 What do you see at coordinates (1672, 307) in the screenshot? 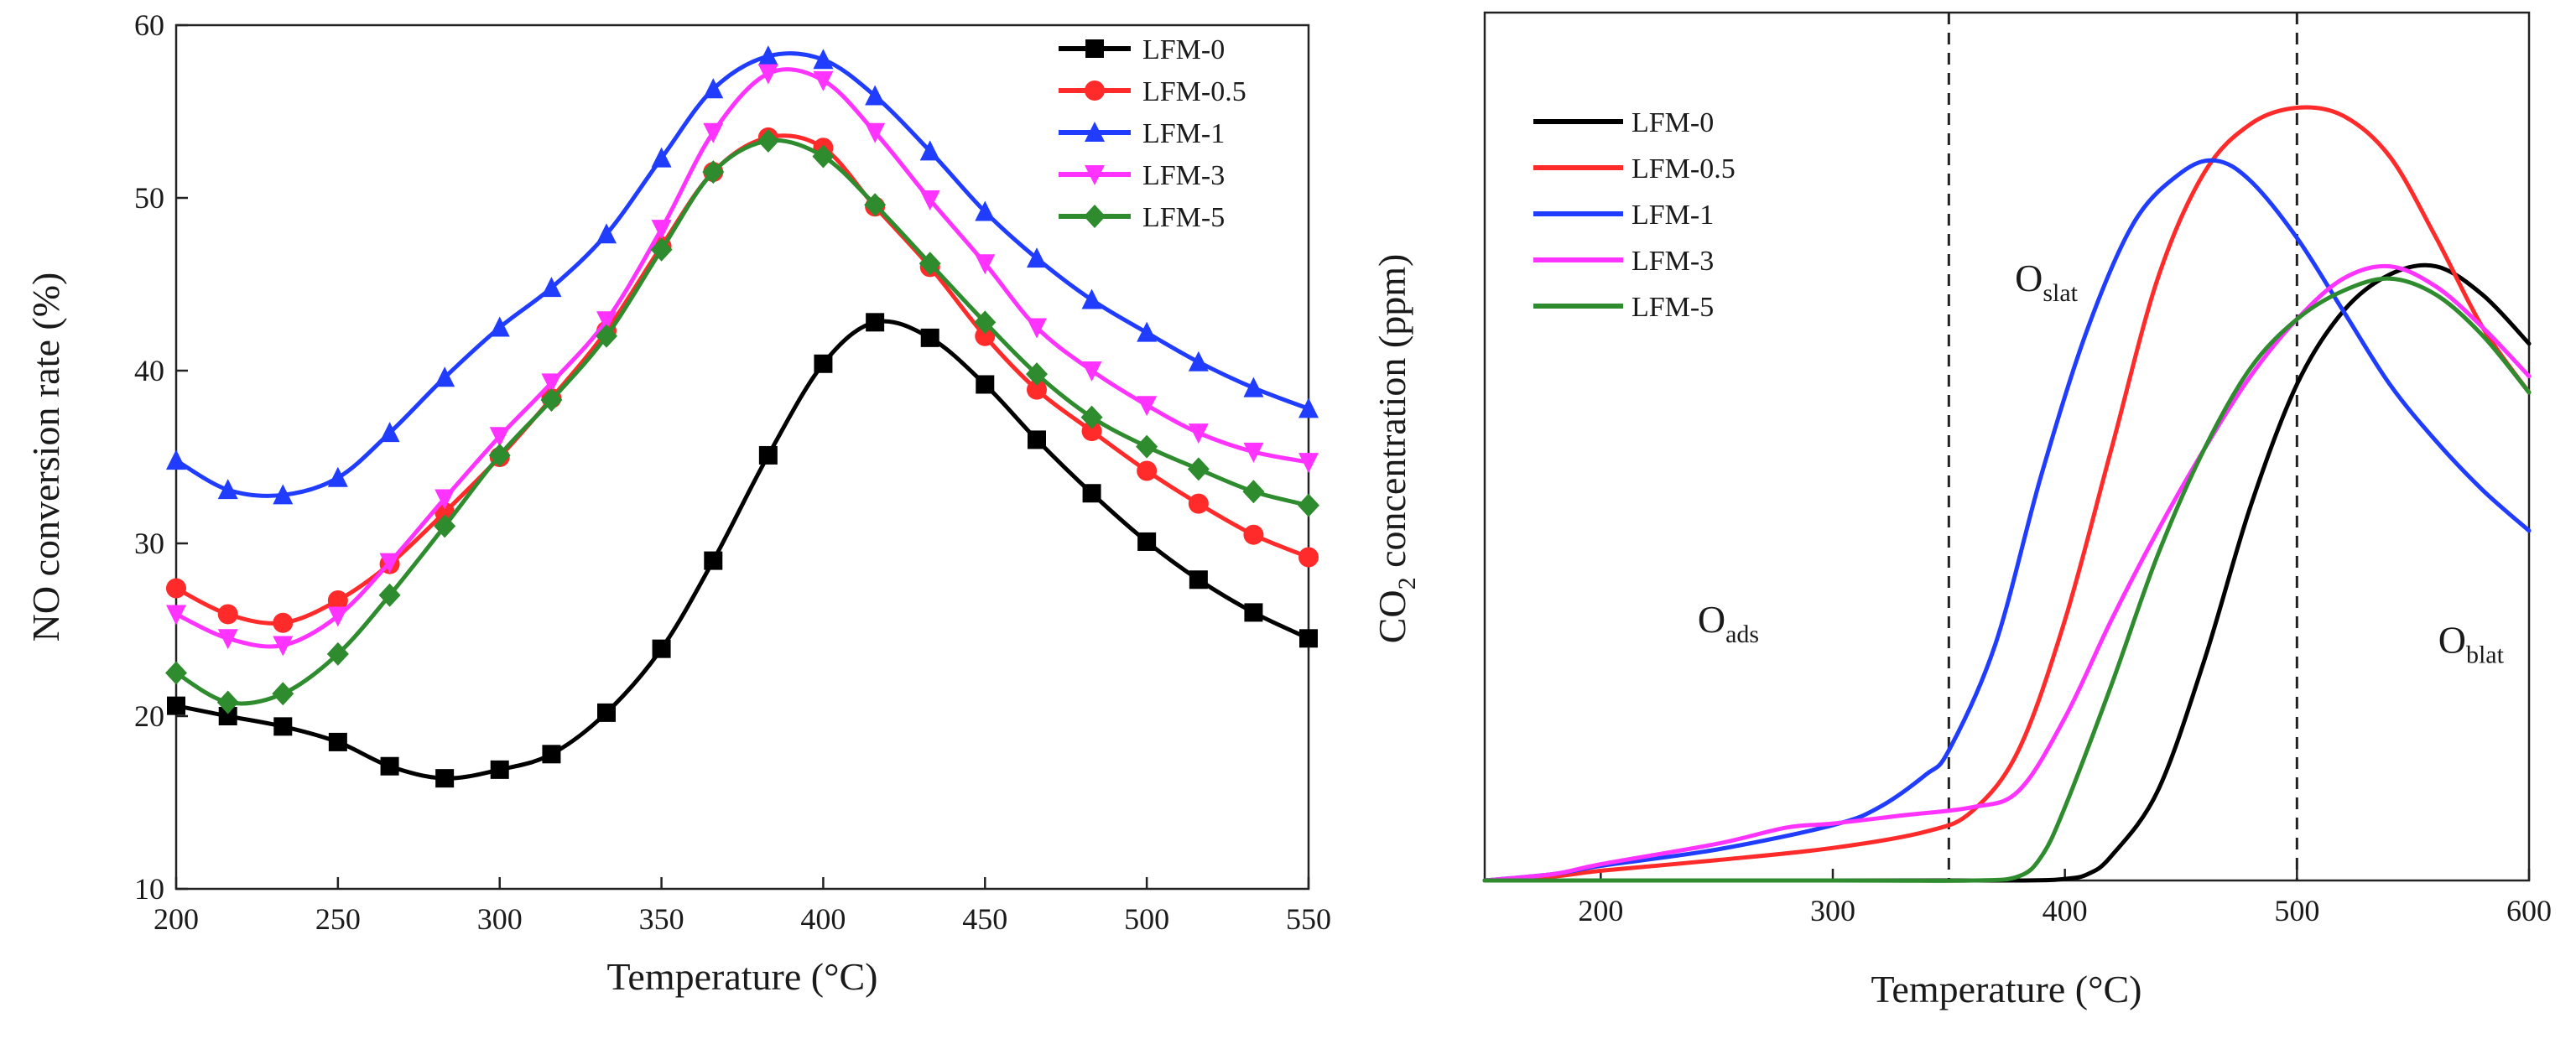
I see `legend-label: LFM-5` at bounding box center [1672, 307].